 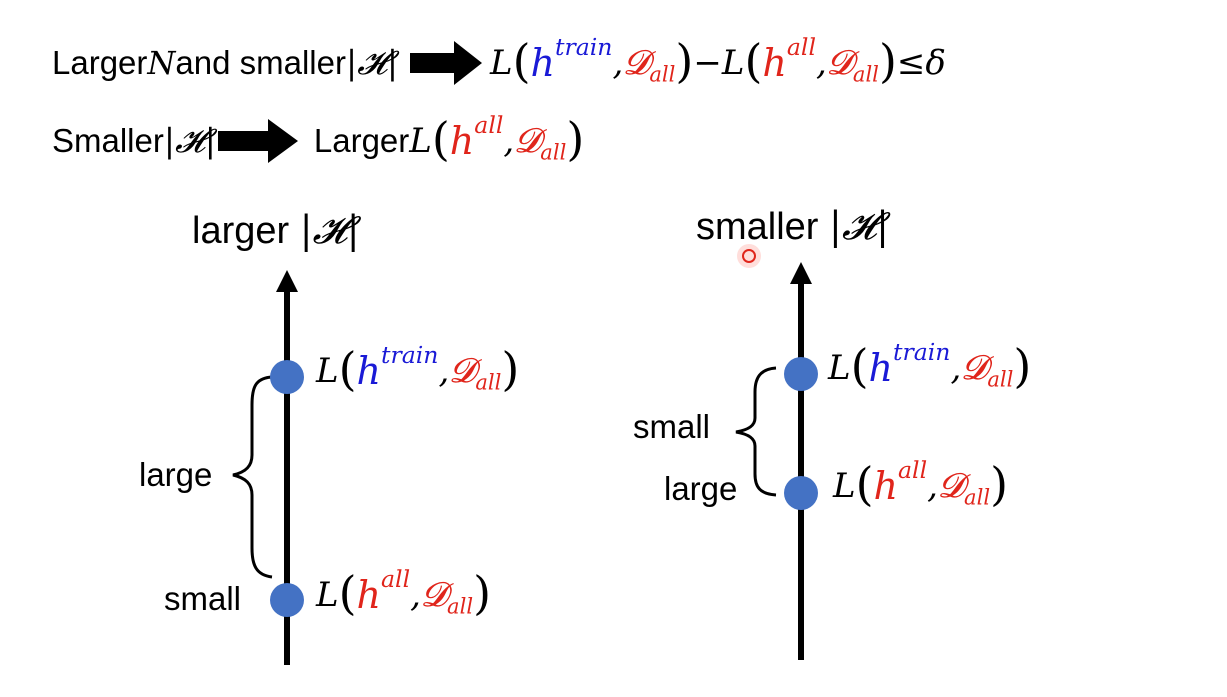 I want to click on line1-loss-1: L, so click(x=501, y=63).